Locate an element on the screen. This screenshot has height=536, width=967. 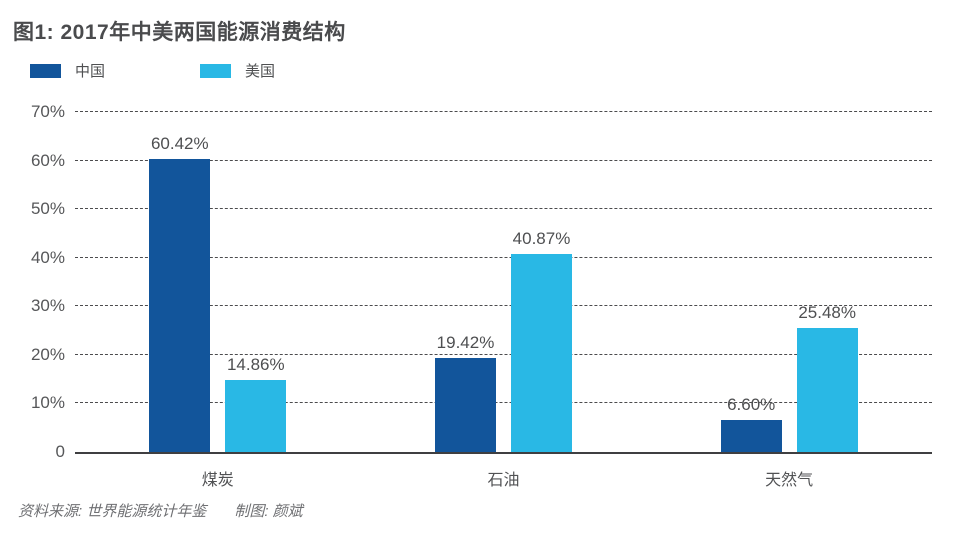
y-tick-label: 20% is located at coordinates (47, 354).